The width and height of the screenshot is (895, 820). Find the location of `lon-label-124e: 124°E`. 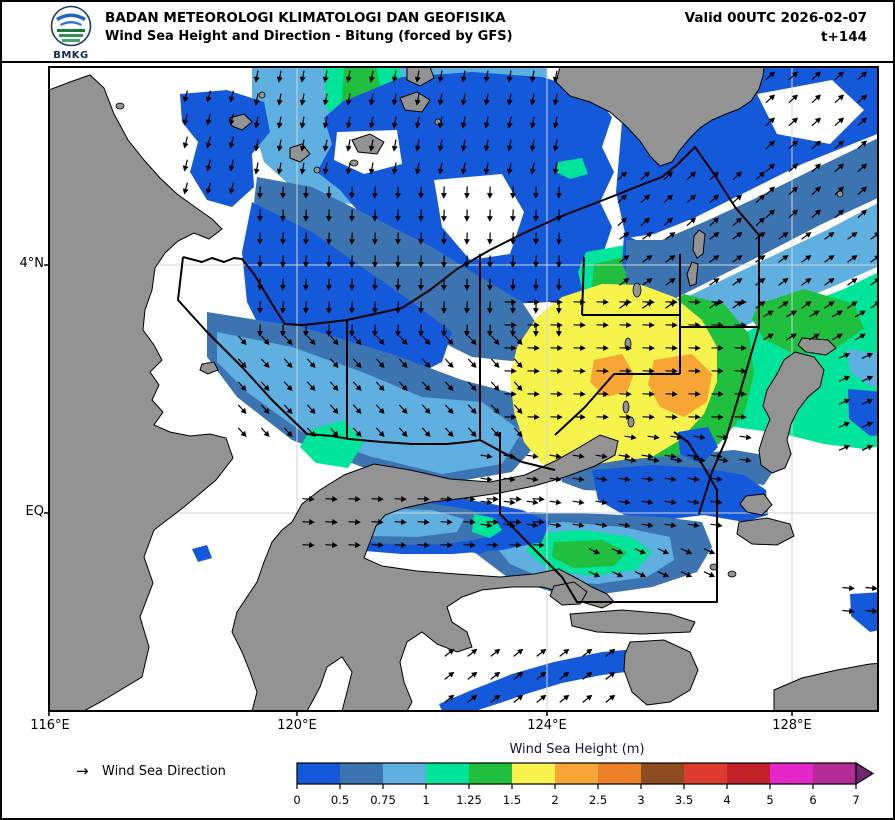

lon-label-124e: 124°E is located at coordinates (547, 725).